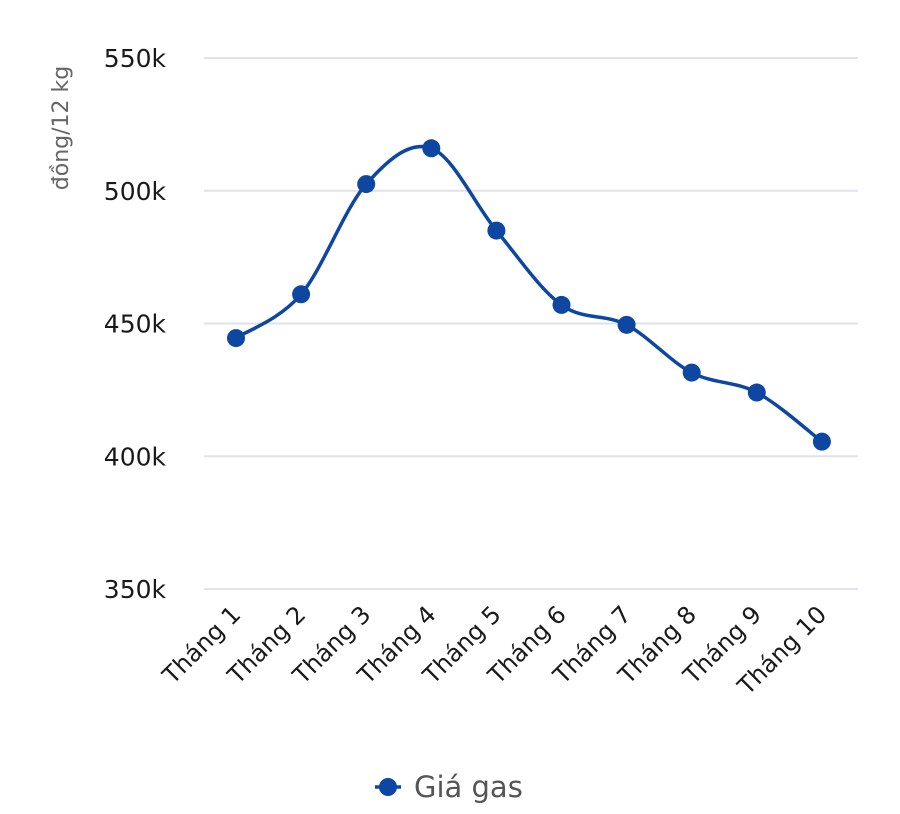 This screenshot has height=814, width=900. What do you see at coordinates (135, 456) in the screenshot?
I see `y-tick-label: 400k` at bounding box center [135, 456].